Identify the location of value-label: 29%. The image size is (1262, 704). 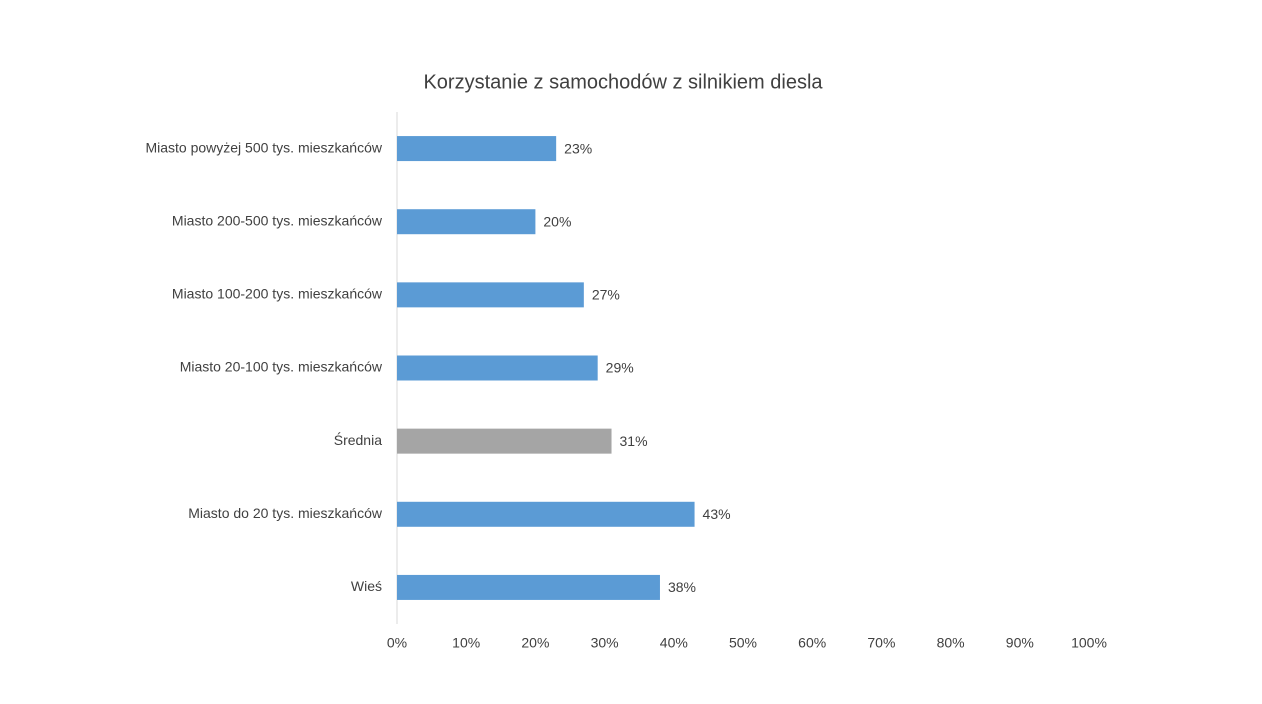
(620, 368).